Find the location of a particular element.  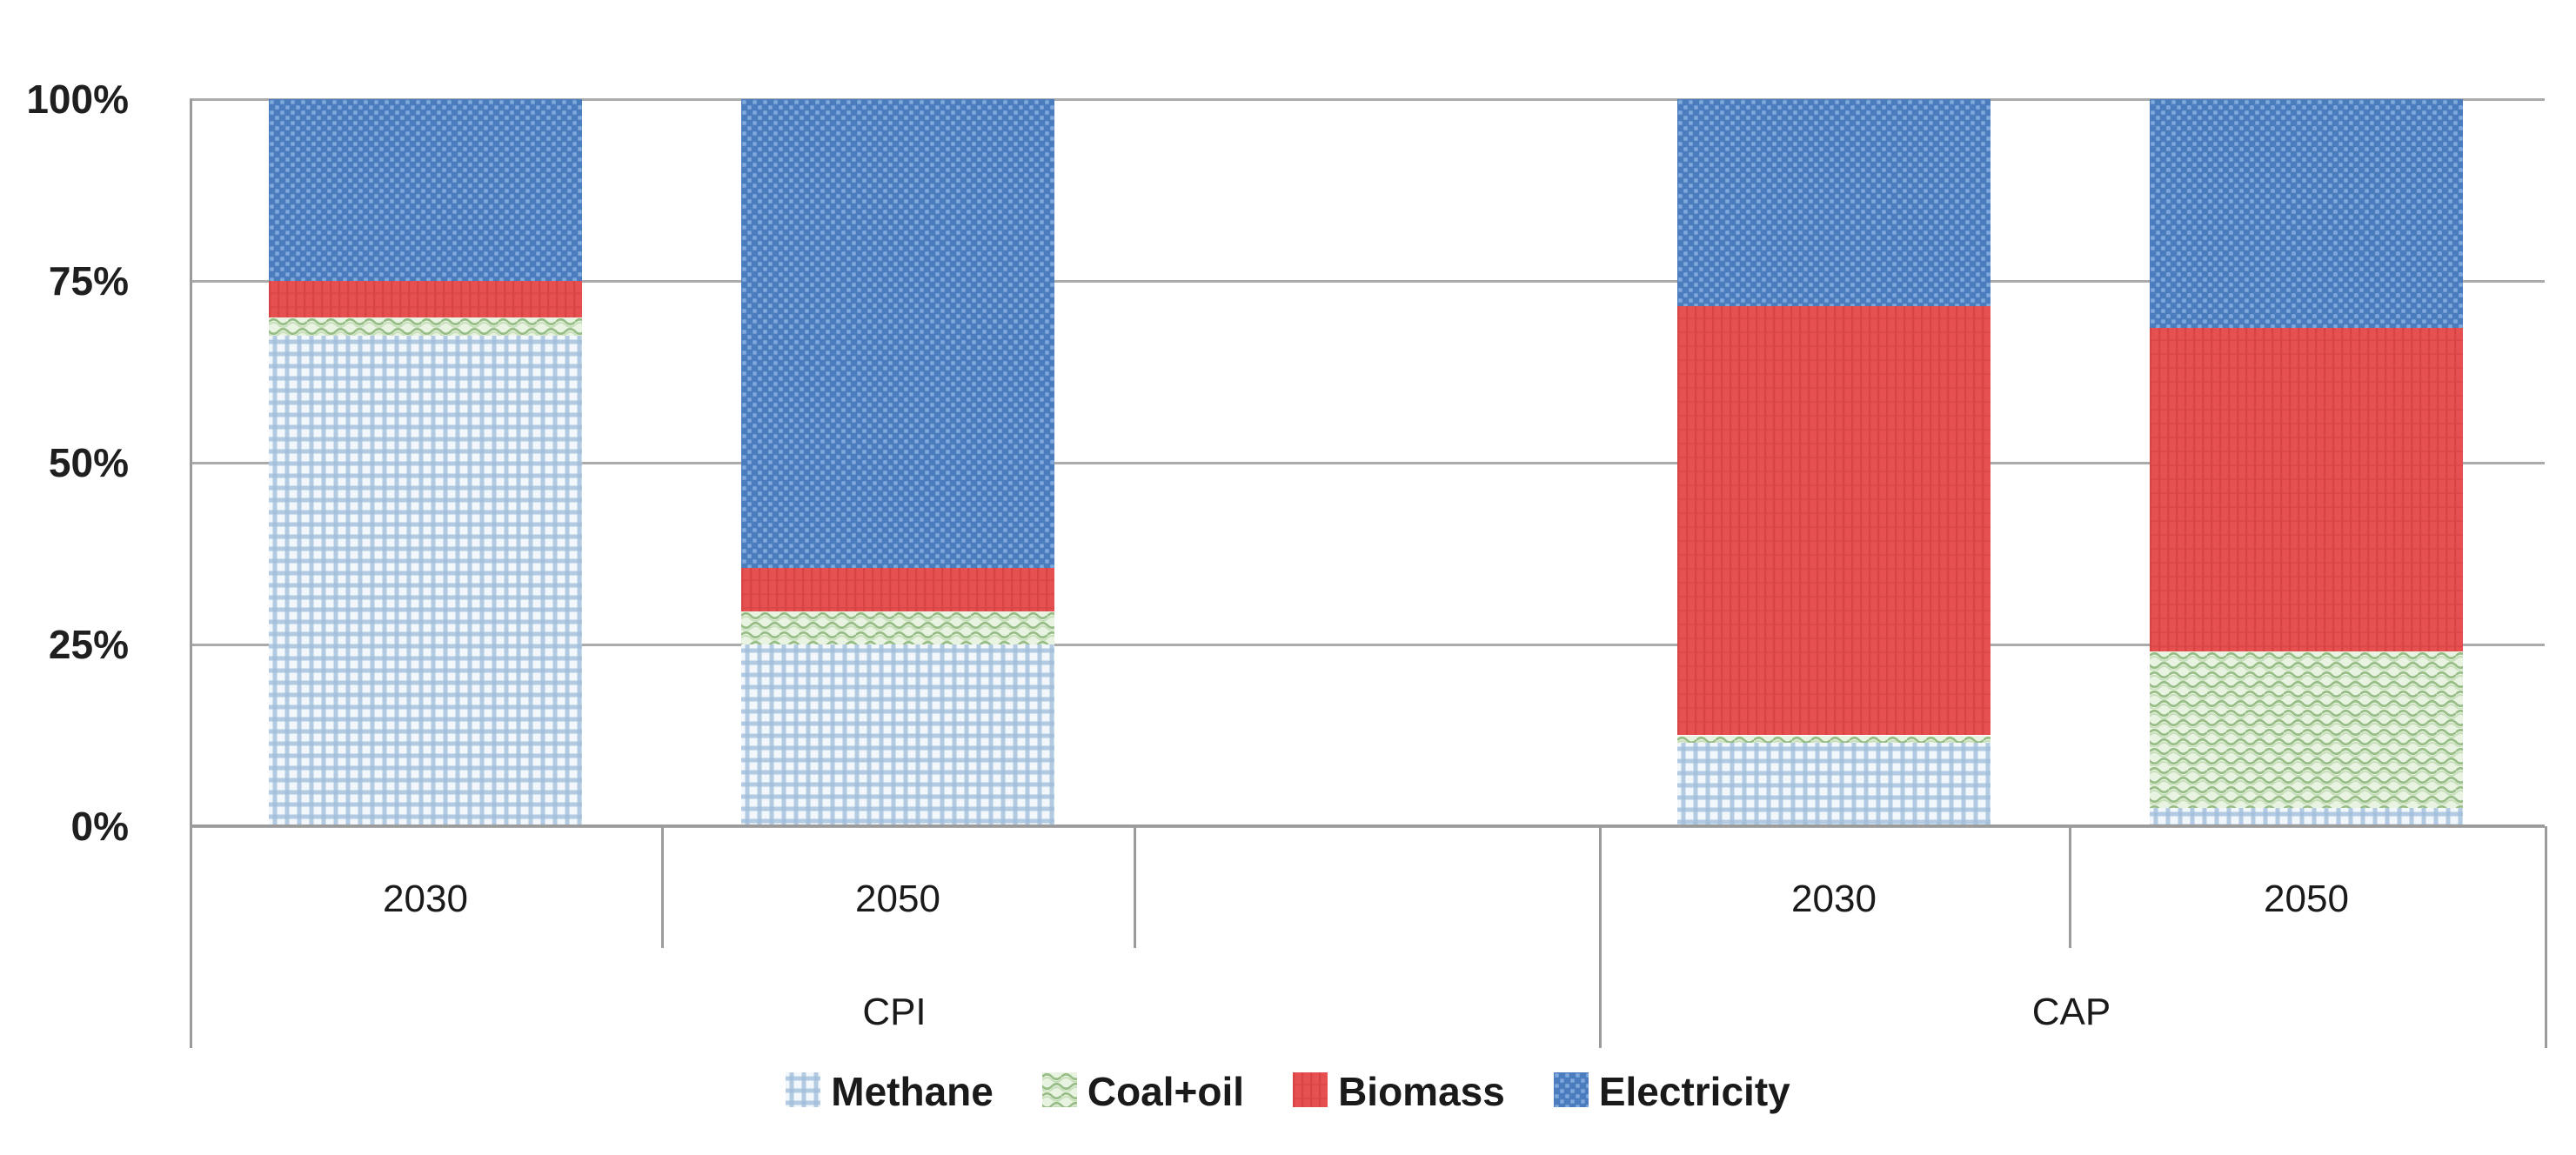

legend-swatch-red-stripes is located at coordinates (1310, 1092).